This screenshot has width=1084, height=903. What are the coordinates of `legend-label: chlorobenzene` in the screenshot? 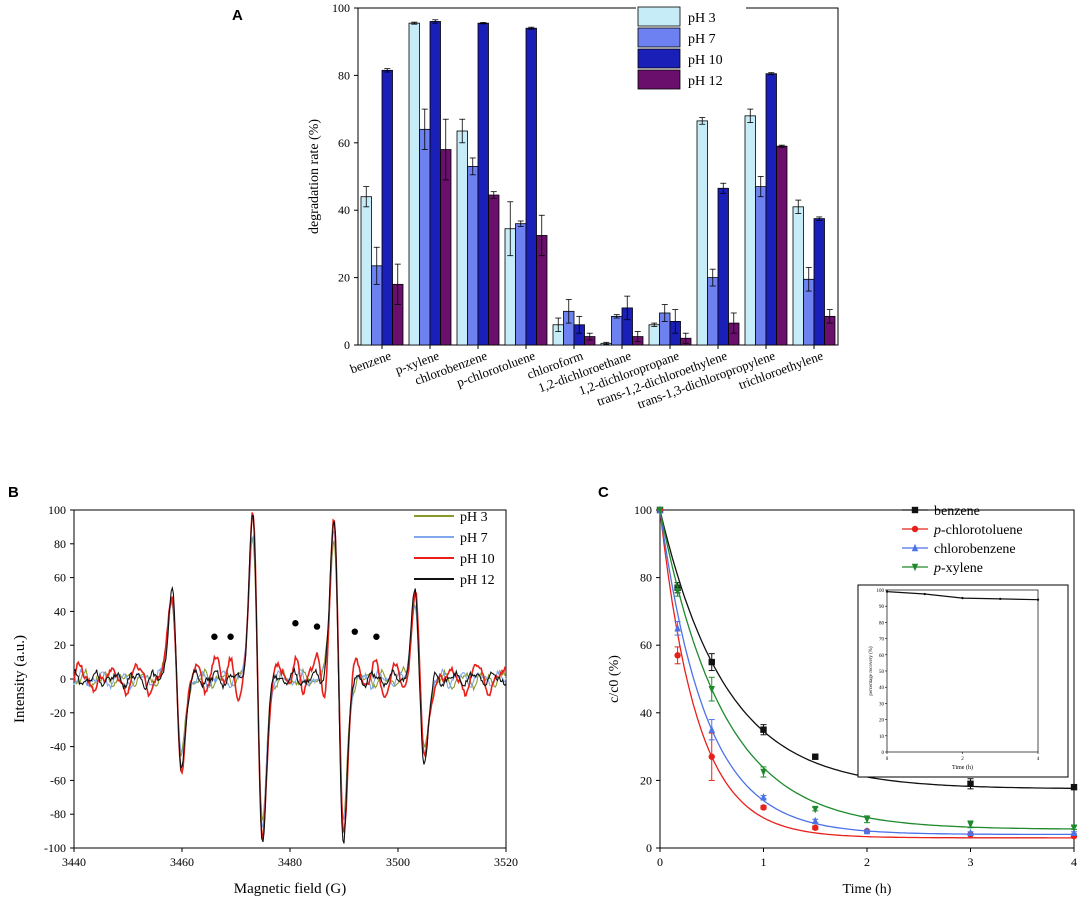 It's located at (975, 549).